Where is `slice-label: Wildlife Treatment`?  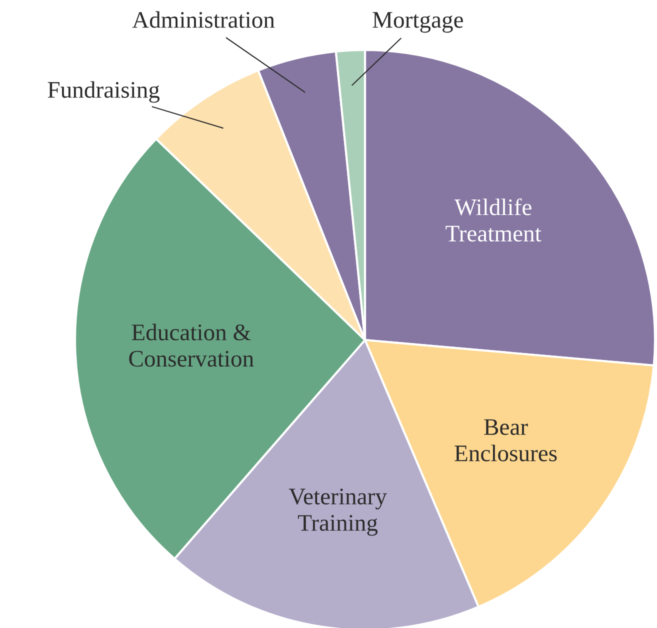 slice-label: Wildlife Treatment is located at coordinates (494, 220).